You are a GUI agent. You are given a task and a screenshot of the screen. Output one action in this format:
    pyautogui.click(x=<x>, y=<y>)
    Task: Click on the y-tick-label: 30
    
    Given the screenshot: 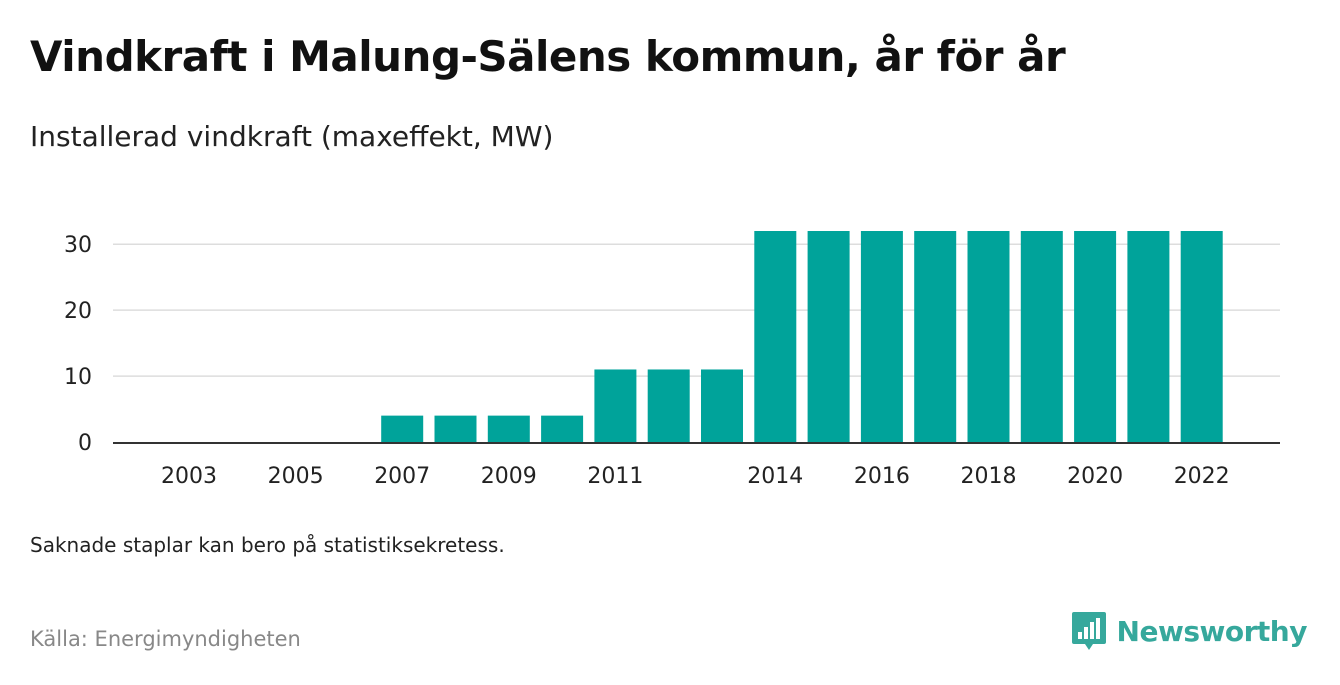 What is the action you would take?
    pyautogui.click(x=78, y=245)
    